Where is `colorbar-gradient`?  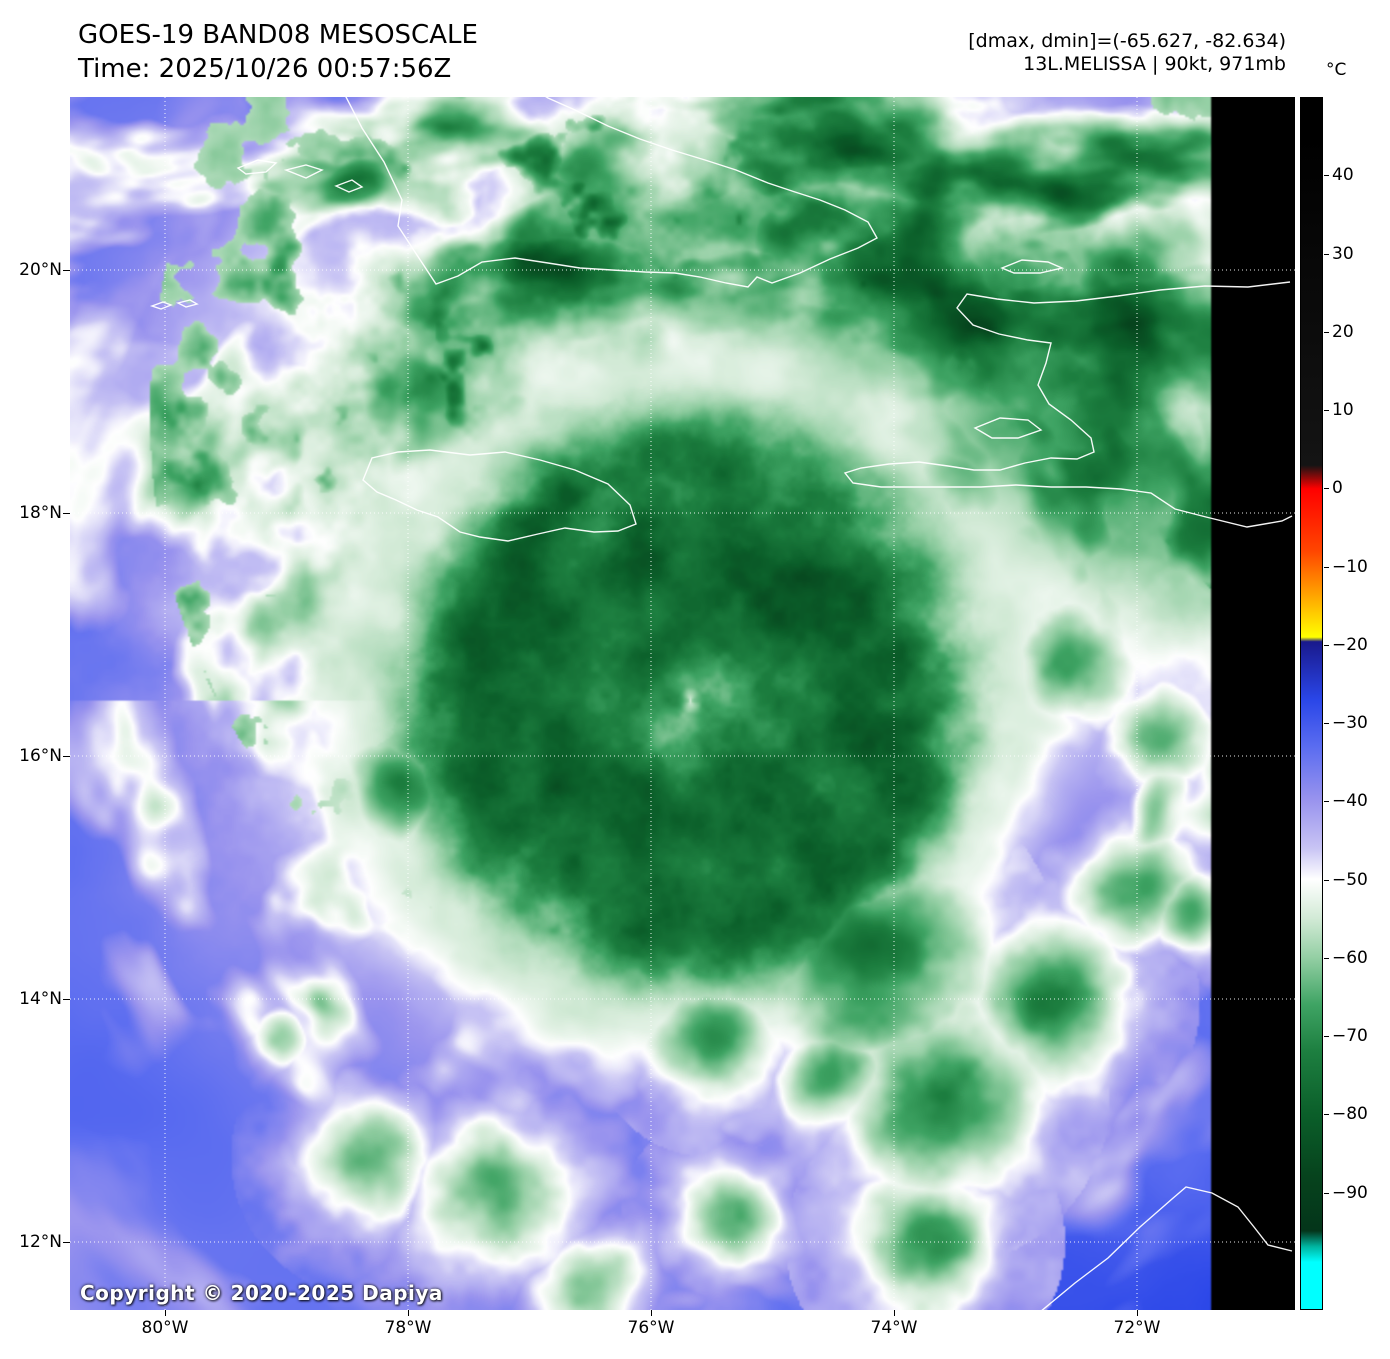 colorbar-gradient is located at coordinates (1311, 703).